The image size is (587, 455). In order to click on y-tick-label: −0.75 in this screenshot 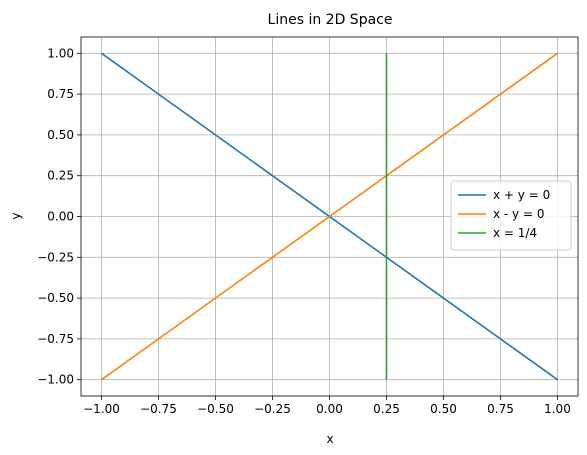, I will do `click(55, 339)`.